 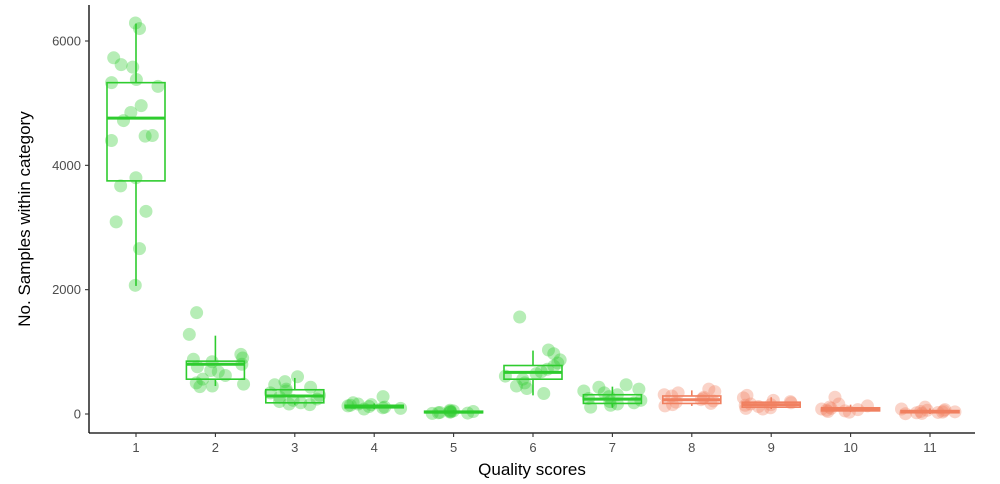 What do you see at coordinates (850, 447) in the screenshot?
I see `x-tick-label: 10` at bounding box center [850, 447].